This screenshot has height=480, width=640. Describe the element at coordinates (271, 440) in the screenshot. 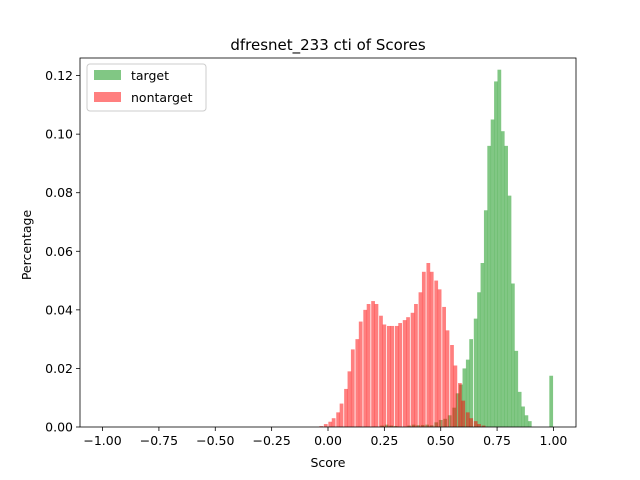

I see `x-tick-label: −0.25` at that location.